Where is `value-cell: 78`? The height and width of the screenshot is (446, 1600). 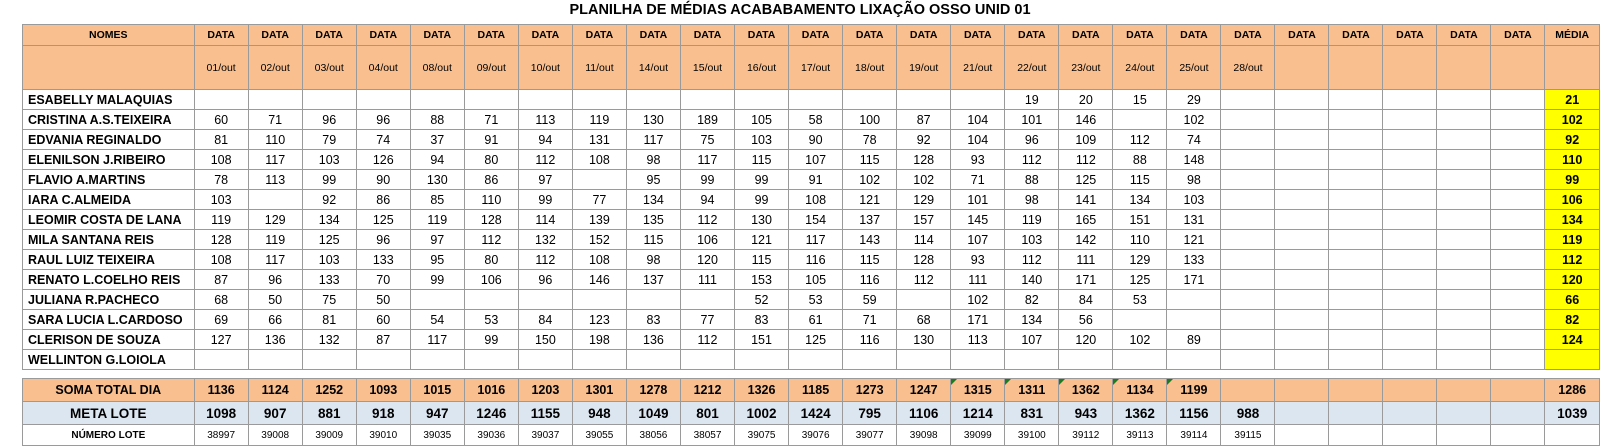 value-cell: 78 is located at coordinates (870, 139).